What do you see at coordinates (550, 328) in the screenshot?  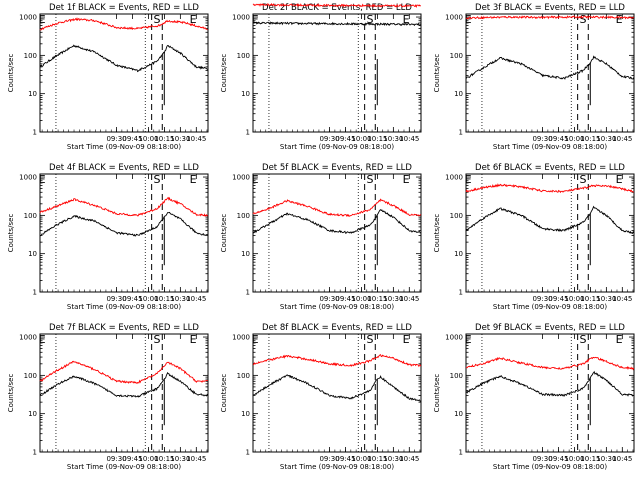 I see `panel-title: Det 9f BLACK = Events, RED = LLD` at bounding box center [550, 328].